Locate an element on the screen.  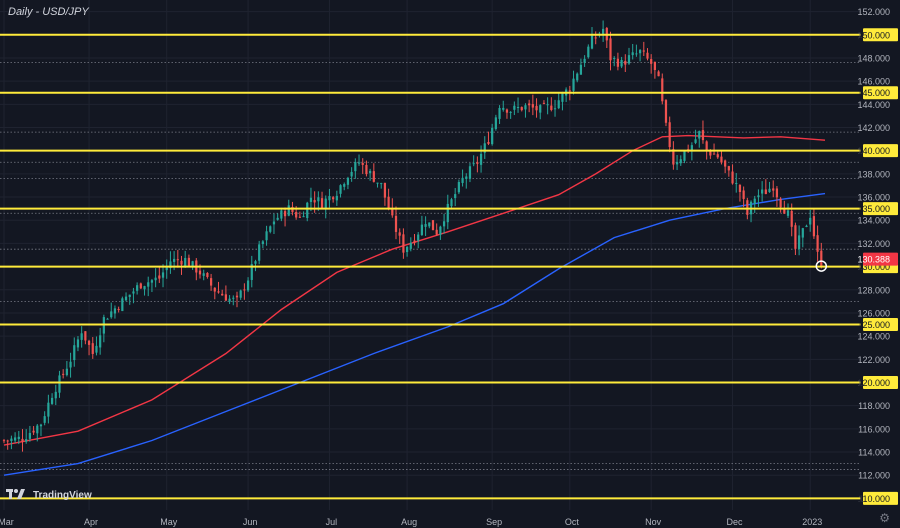
level-label: 135.000 is located at coordinates (873, 209).